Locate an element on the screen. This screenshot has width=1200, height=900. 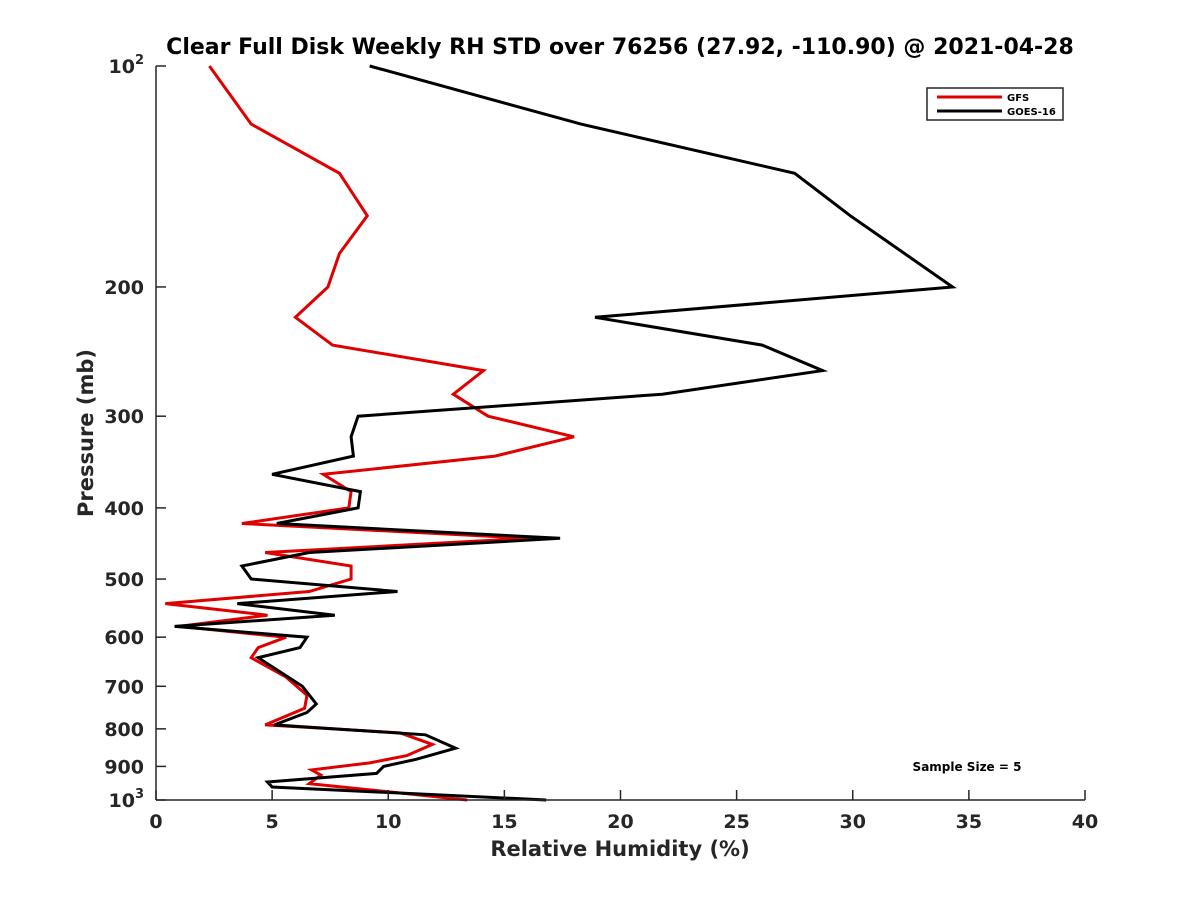
legend-box is located at coordinates (995, 104).